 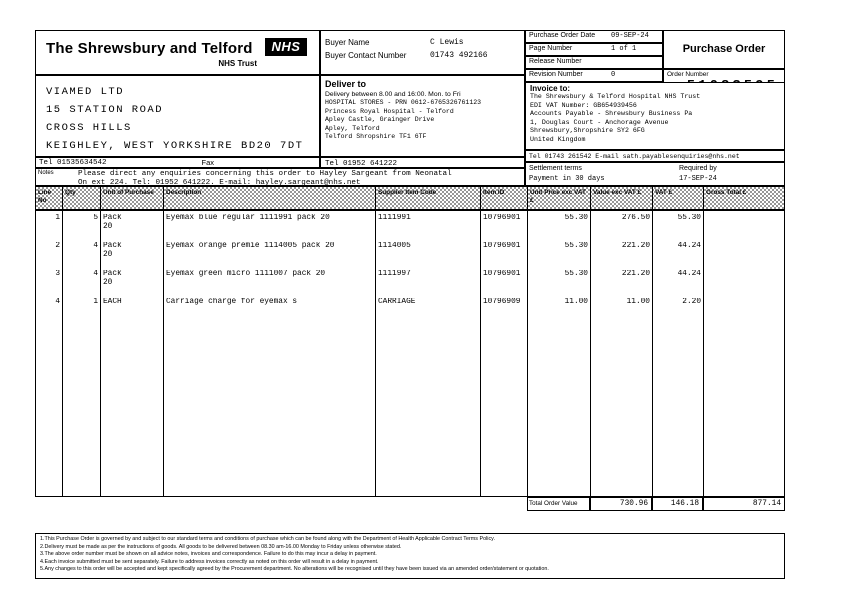 What do you see at coordinates (724, 49) in the screenshot?
I see `purchase-order-title: Purchase Order` at bounding box center [724, 49].